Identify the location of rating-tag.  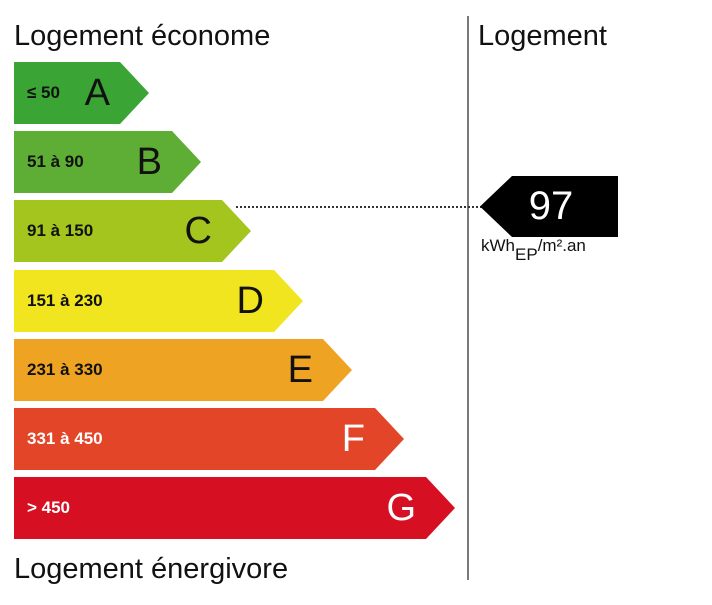
(549, 206).